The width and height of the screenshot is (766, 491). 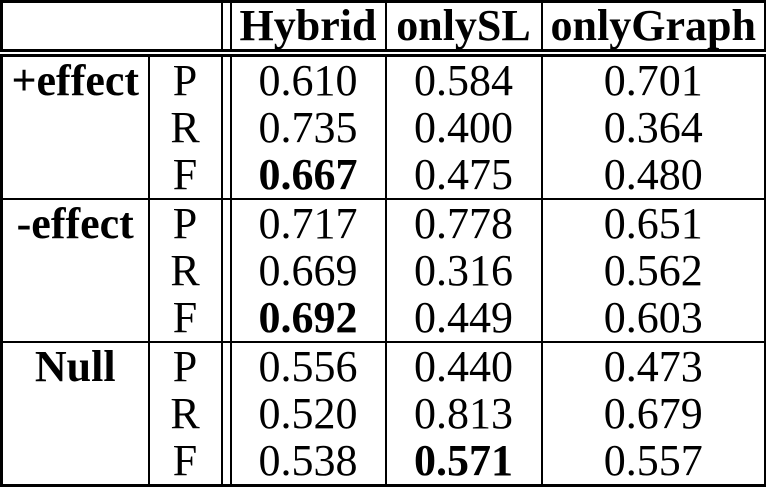 I want to click on value-cell: 0.669, so click(x=308, y=270).